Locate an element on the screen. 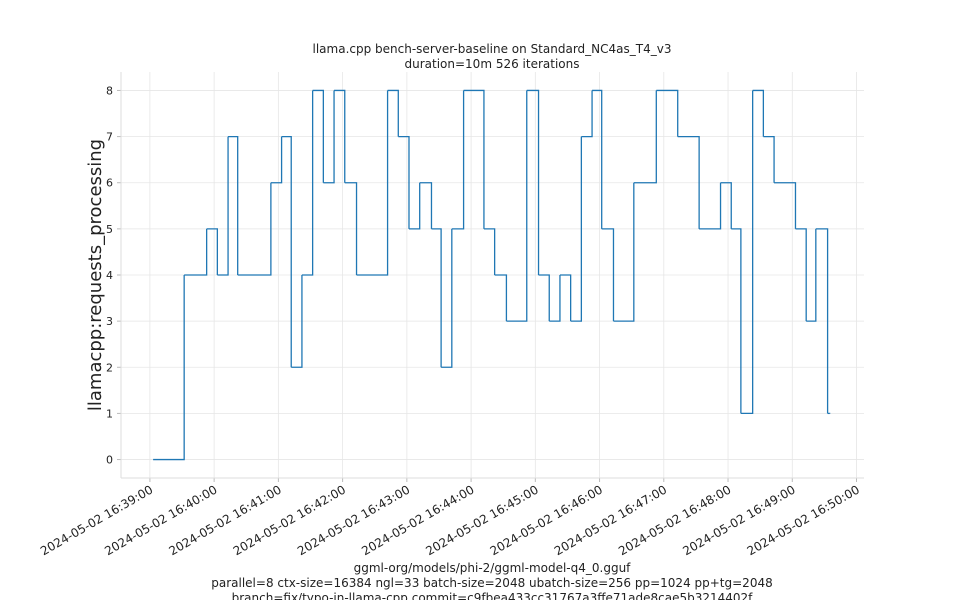 This screenshot has height=600, width=960. y-tick-label: 6 is located at coordinates (109, 183).